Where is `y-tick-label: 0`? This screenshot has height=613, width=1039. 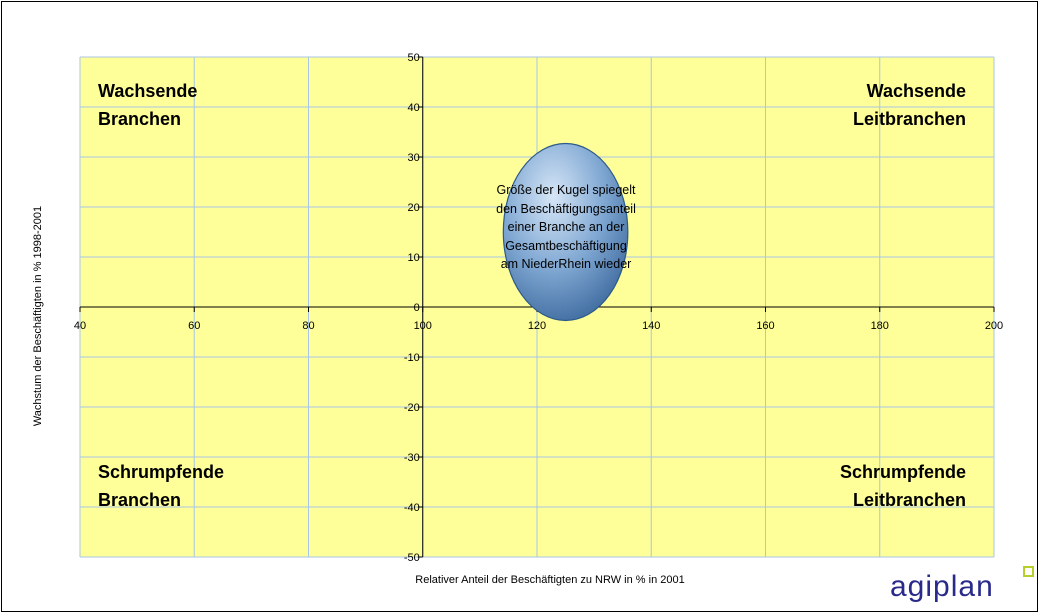 y-tick-label: 0 is located at coordinates (417, 308).